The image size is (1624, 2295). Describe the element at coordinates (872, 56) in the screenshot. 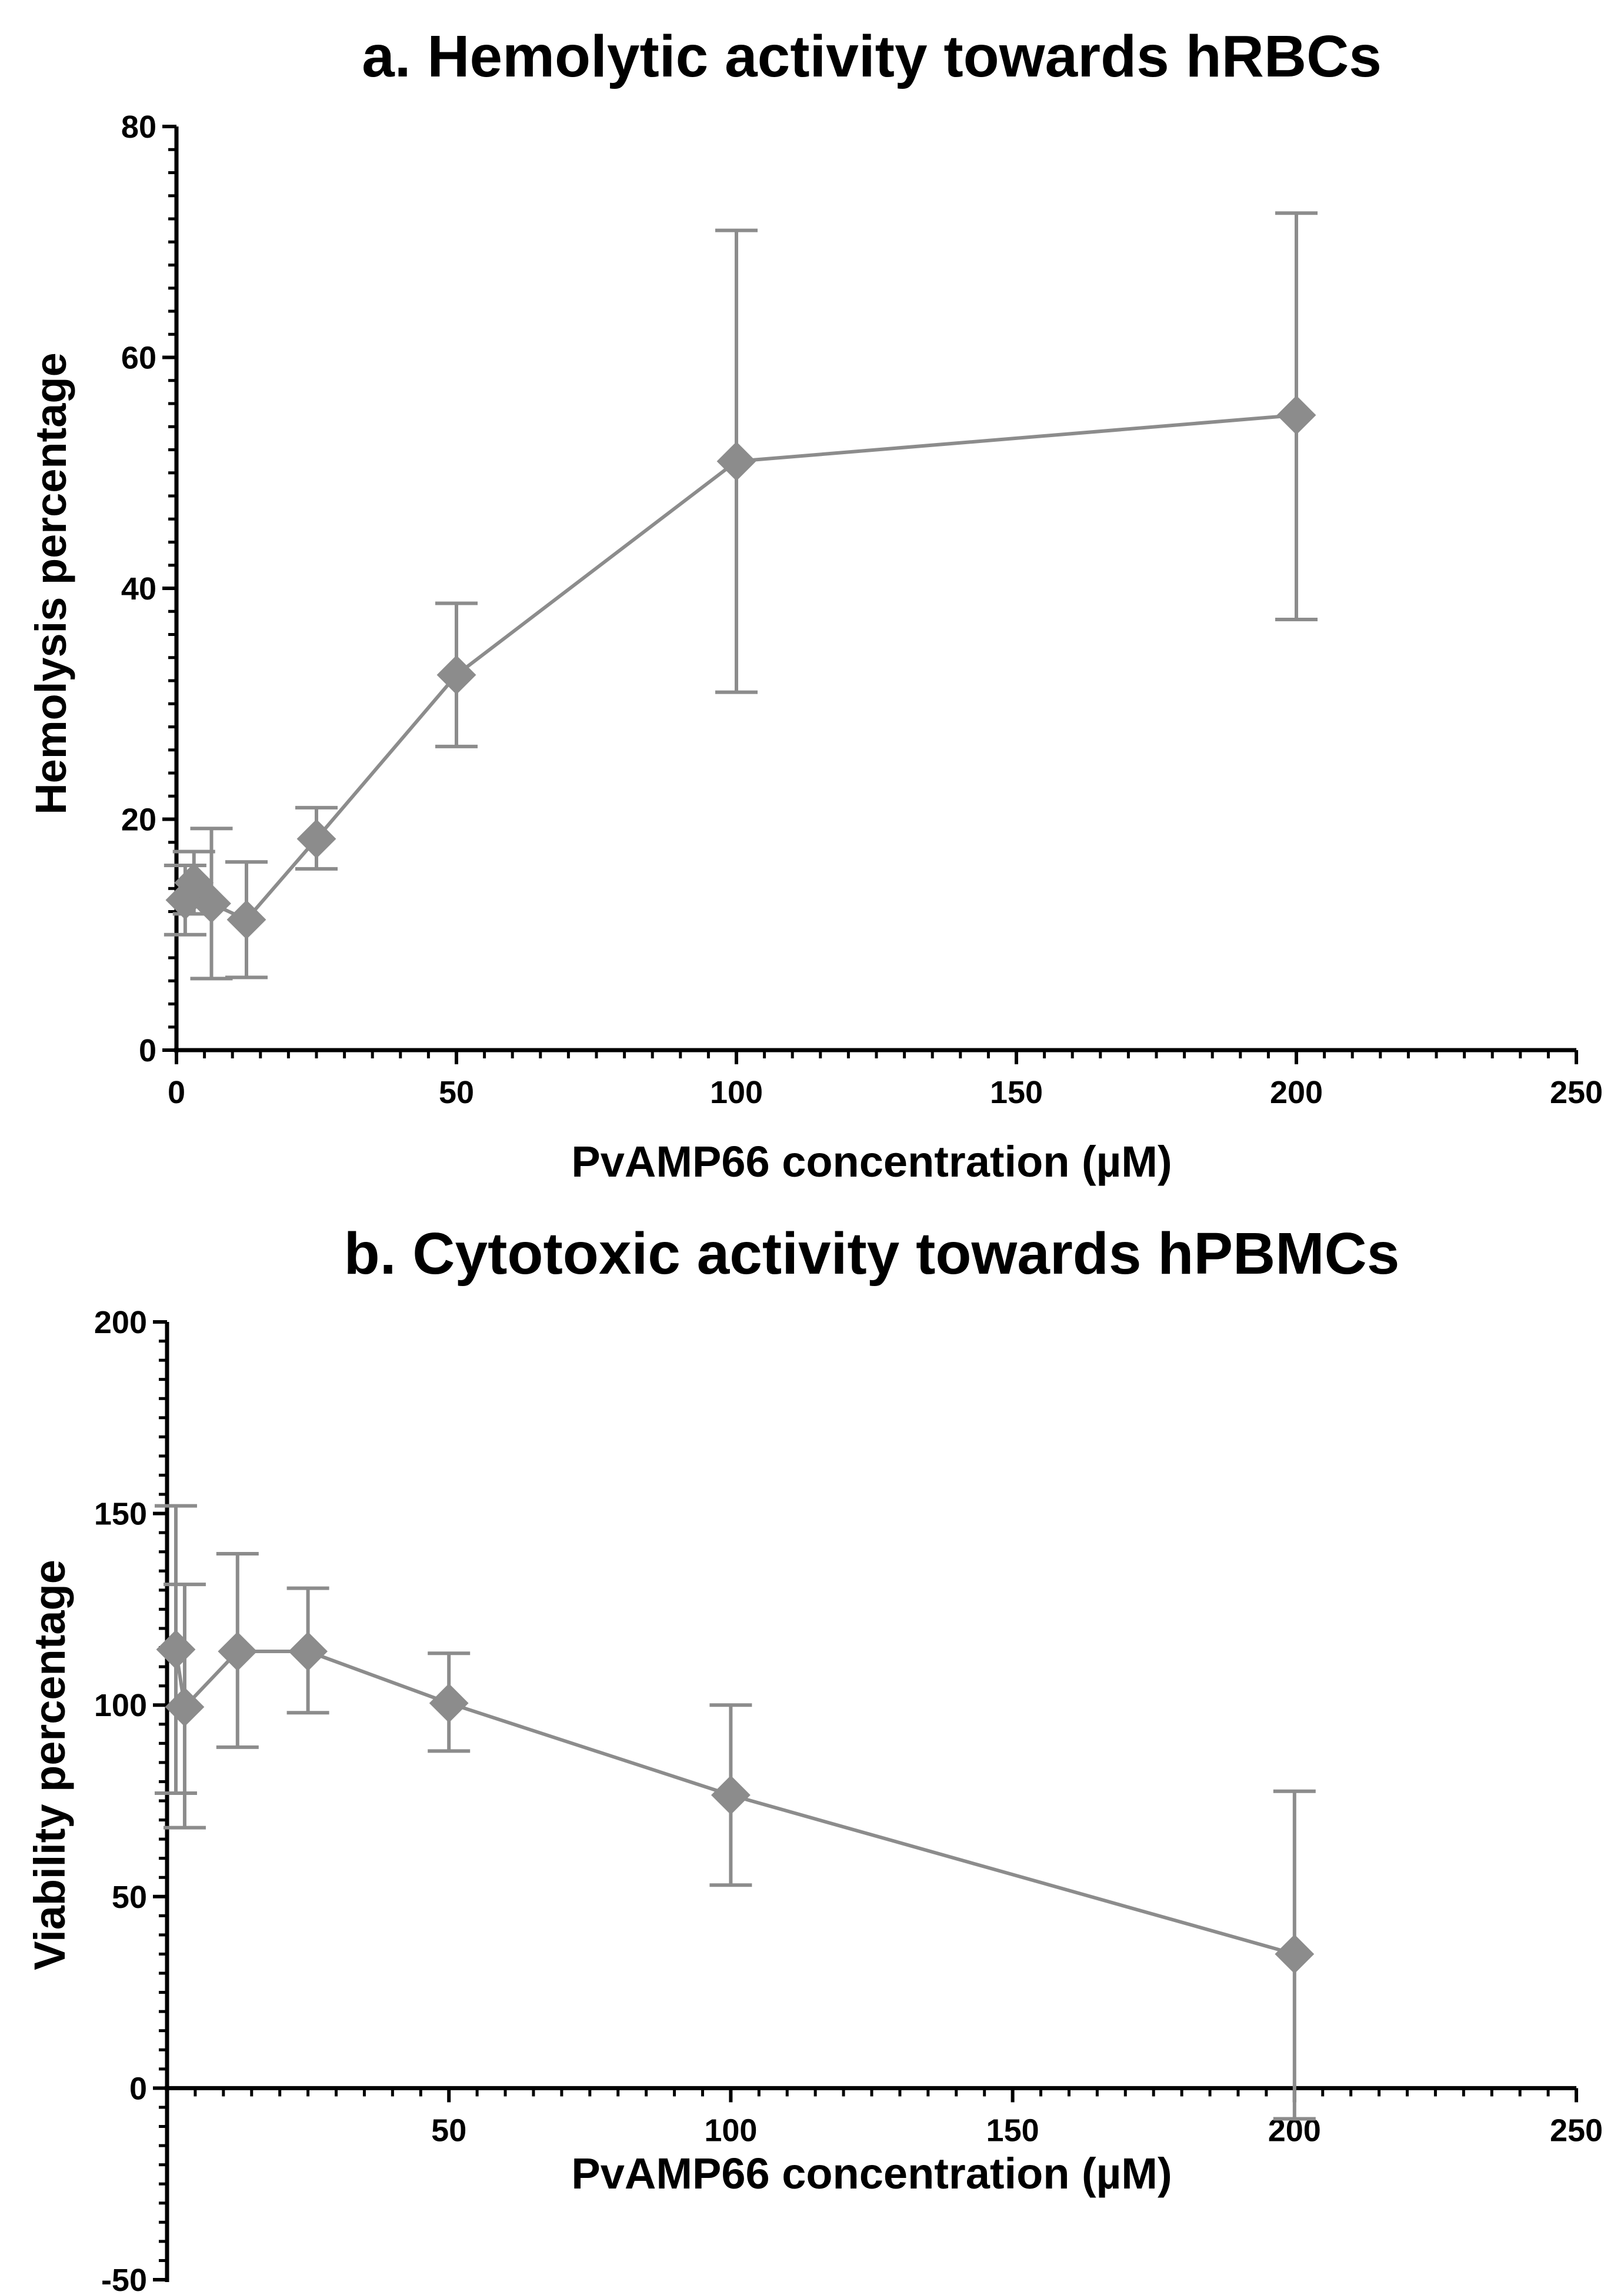

I see `chart-a-title: a. Hemolytic activity towards hRBCs` at that location.